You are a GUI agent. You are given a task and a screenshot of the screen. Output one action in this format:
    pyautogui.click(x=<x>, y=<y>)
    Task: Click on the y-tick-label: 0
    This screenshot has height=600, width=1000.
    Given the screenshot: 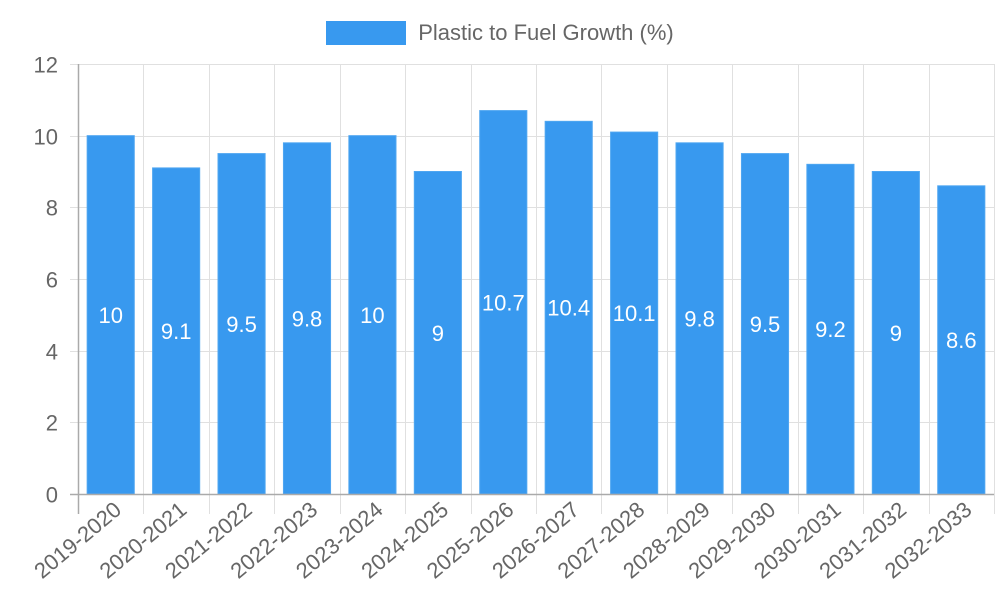 What is the action you would take?
    pyautogui.click(x=52, y=495)
    